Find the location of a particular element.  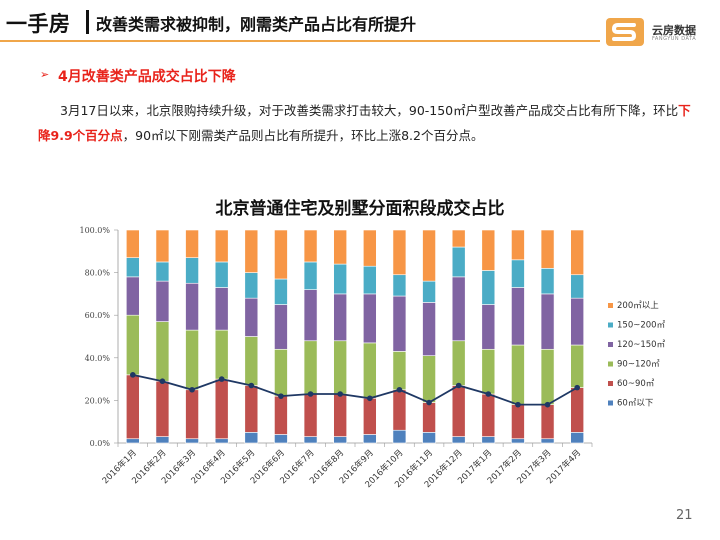

logo-text: 云房数据 is located at coordinates (674, 30).